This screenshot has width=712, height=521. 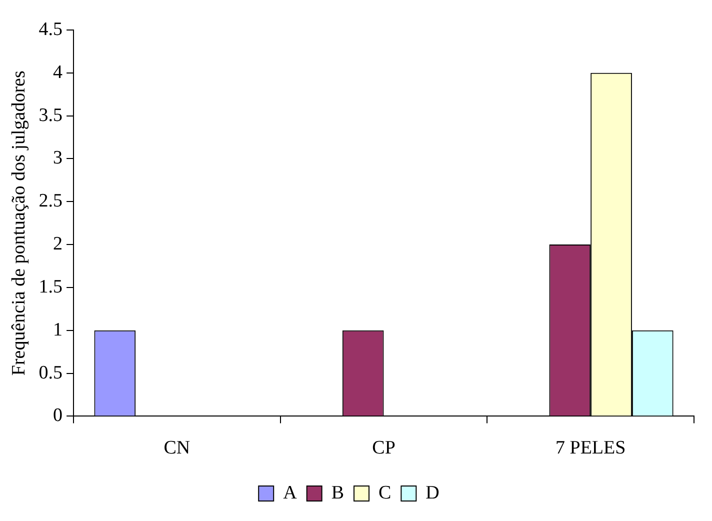 I want to click on legend-label: B, so click(x=337, y=493).